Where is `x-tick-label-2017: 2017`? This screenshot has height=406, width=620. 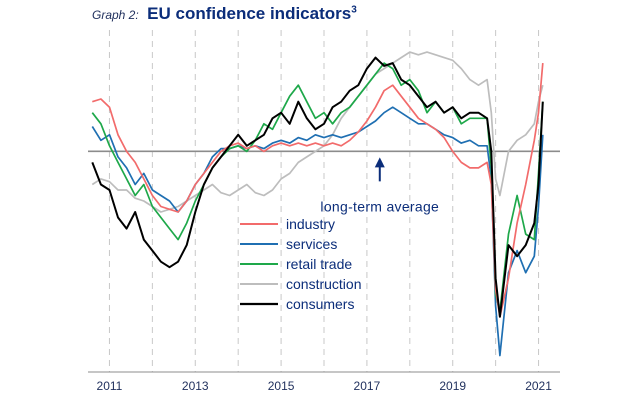 x-tick-label-2017: 2017 is located at coordinates (367, 386).